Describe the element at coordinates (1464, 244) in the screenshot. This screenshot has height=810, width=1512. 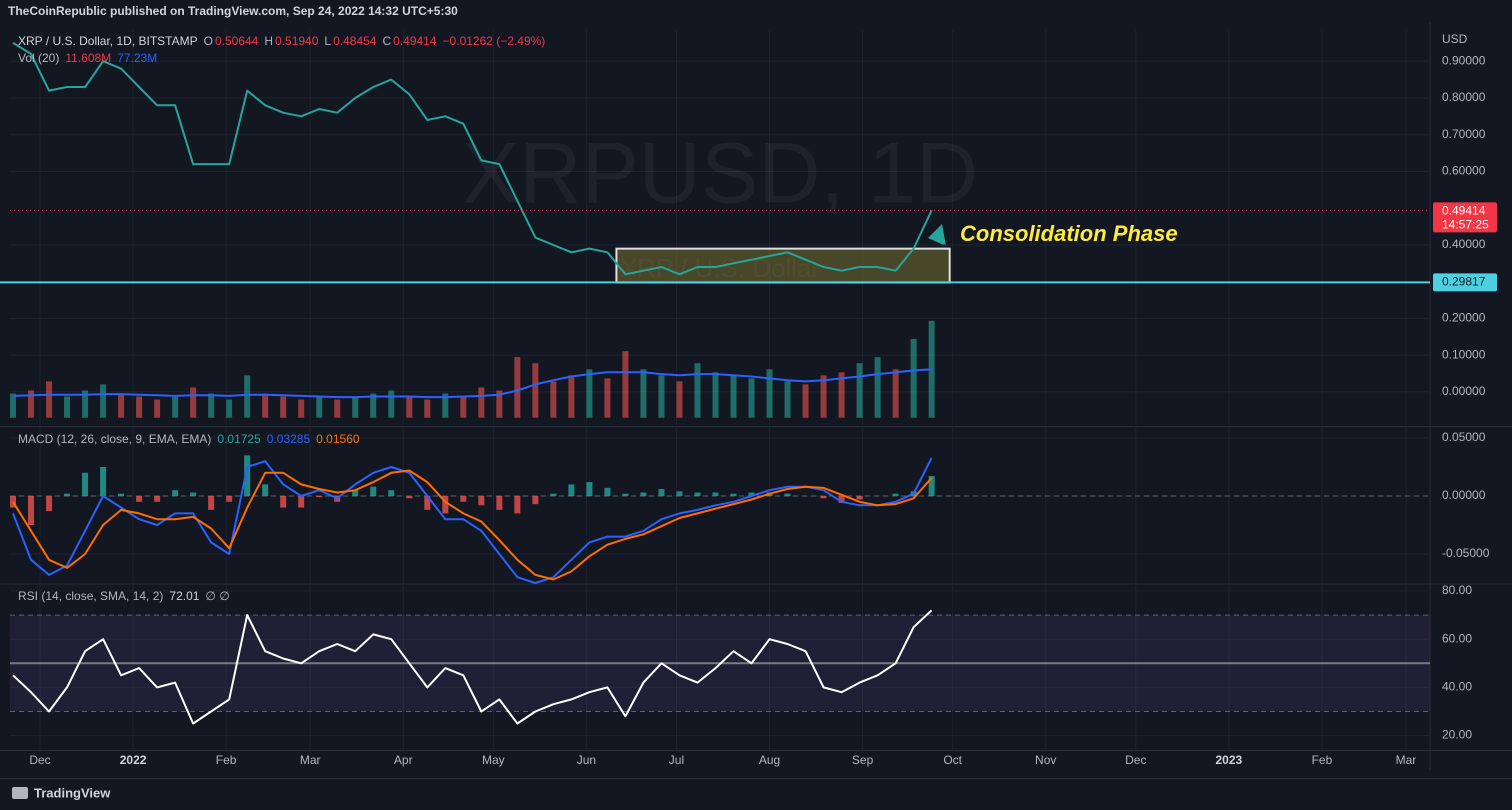
I see `y-tick-label: 0.40000` at that location.